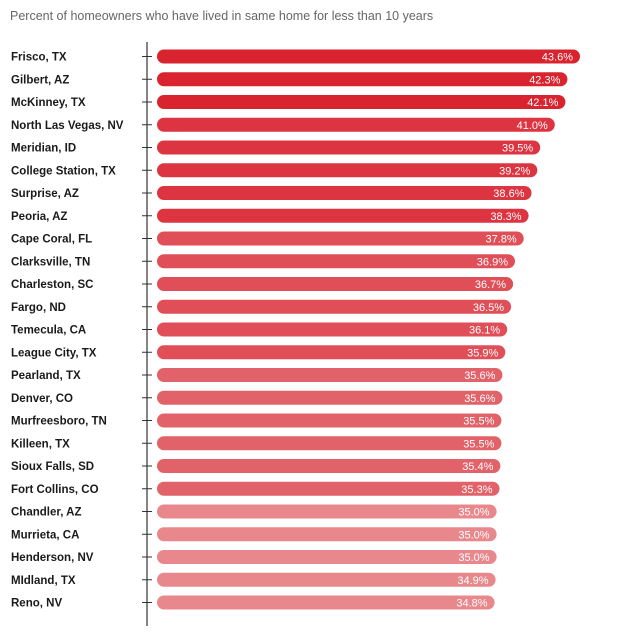  What do you see at coordinates (500, 240) in the screenshot?
I see `value-label: 37.8%` at bounding box center [500, 240].